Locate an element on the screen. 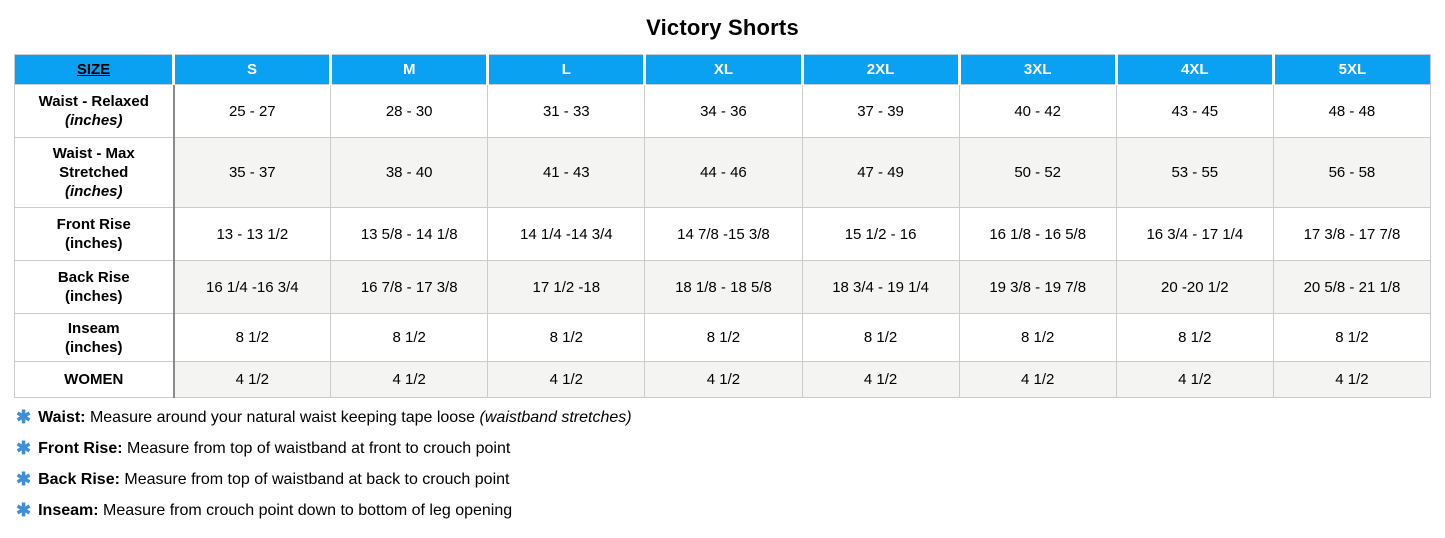  footnote-italic-note: (waistband stretches) is located at coordinates (555, 417).